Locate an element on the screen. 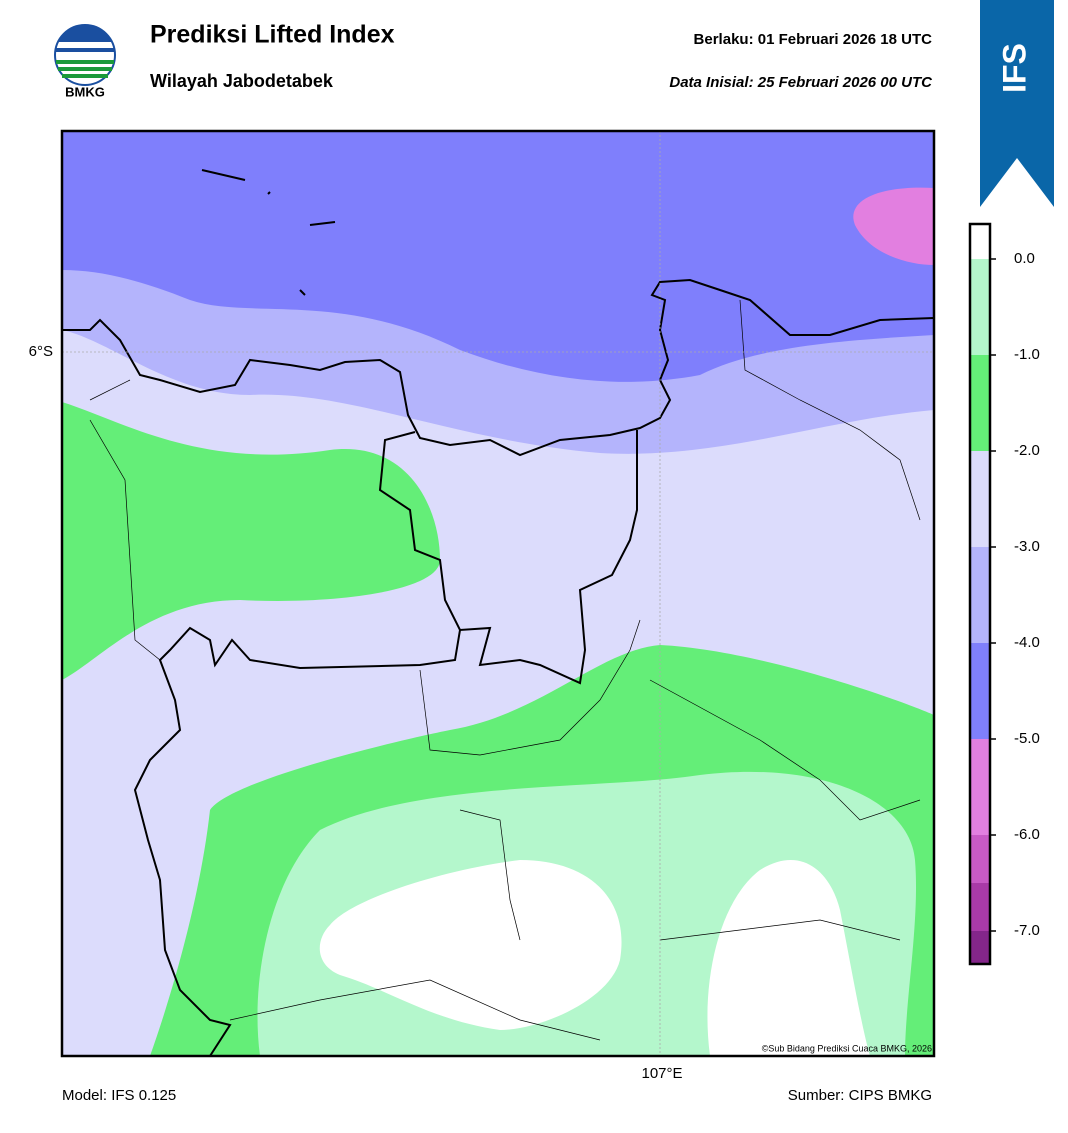 Image resolution: width=1068 pixels, height=1133 pixels. title: Prediksi Lifted Index is located at coordinates (272, 35).